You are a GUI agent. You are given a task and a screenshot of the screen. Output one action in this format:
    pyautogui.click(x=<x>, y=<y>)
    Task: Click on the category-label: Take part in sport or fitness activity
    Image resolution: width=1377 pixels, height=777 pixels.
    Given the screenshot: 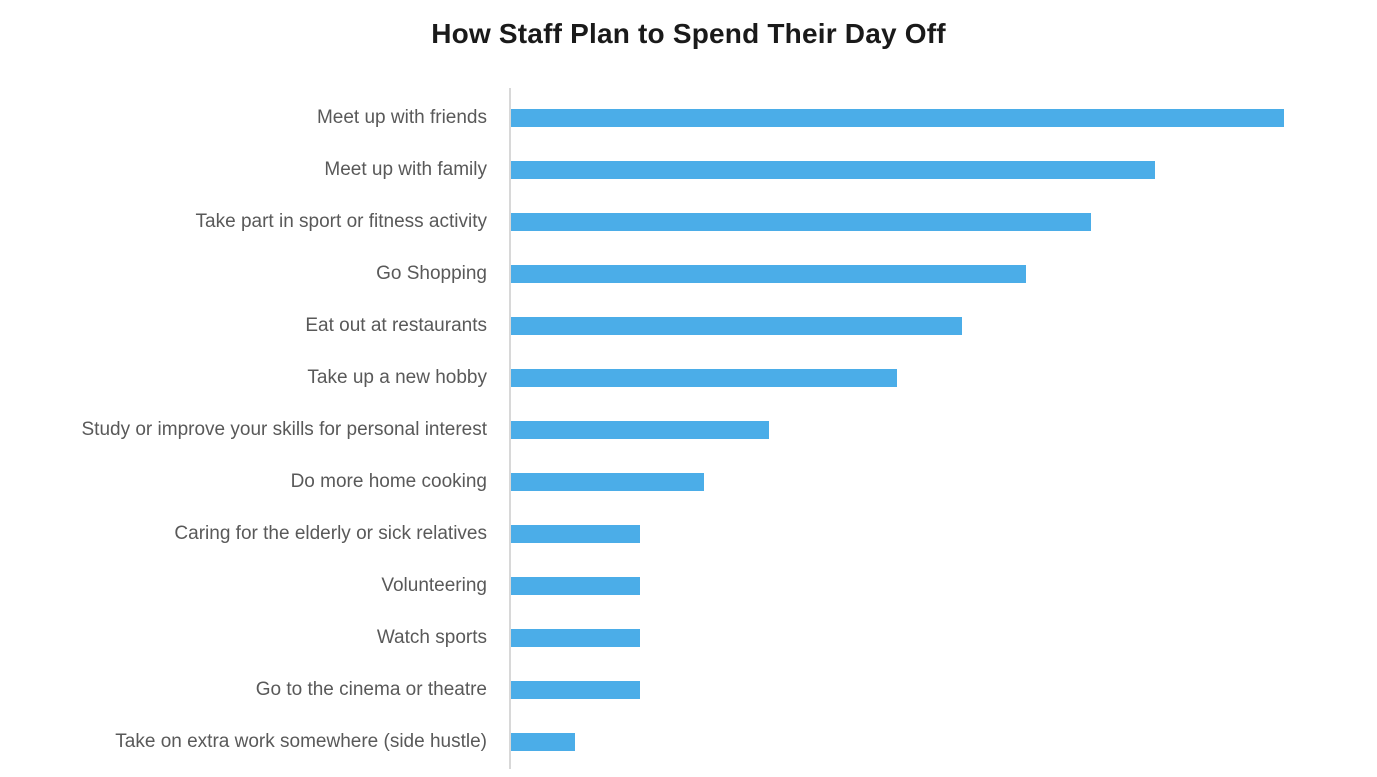 What is the action you would take?
    pyautogui.click(x=341, y=221)
    